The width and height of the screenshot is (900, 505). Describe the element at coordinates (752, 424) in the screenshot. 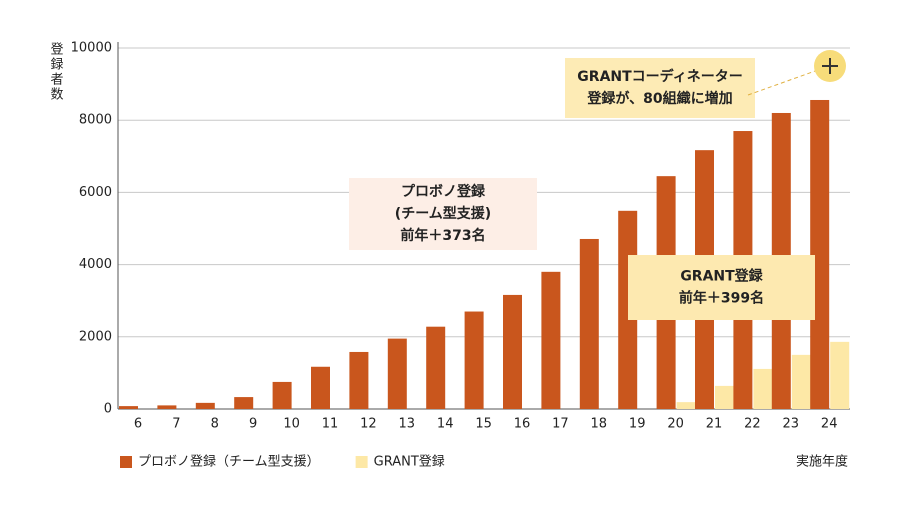

I see `x-tick-label: 22` at that location.